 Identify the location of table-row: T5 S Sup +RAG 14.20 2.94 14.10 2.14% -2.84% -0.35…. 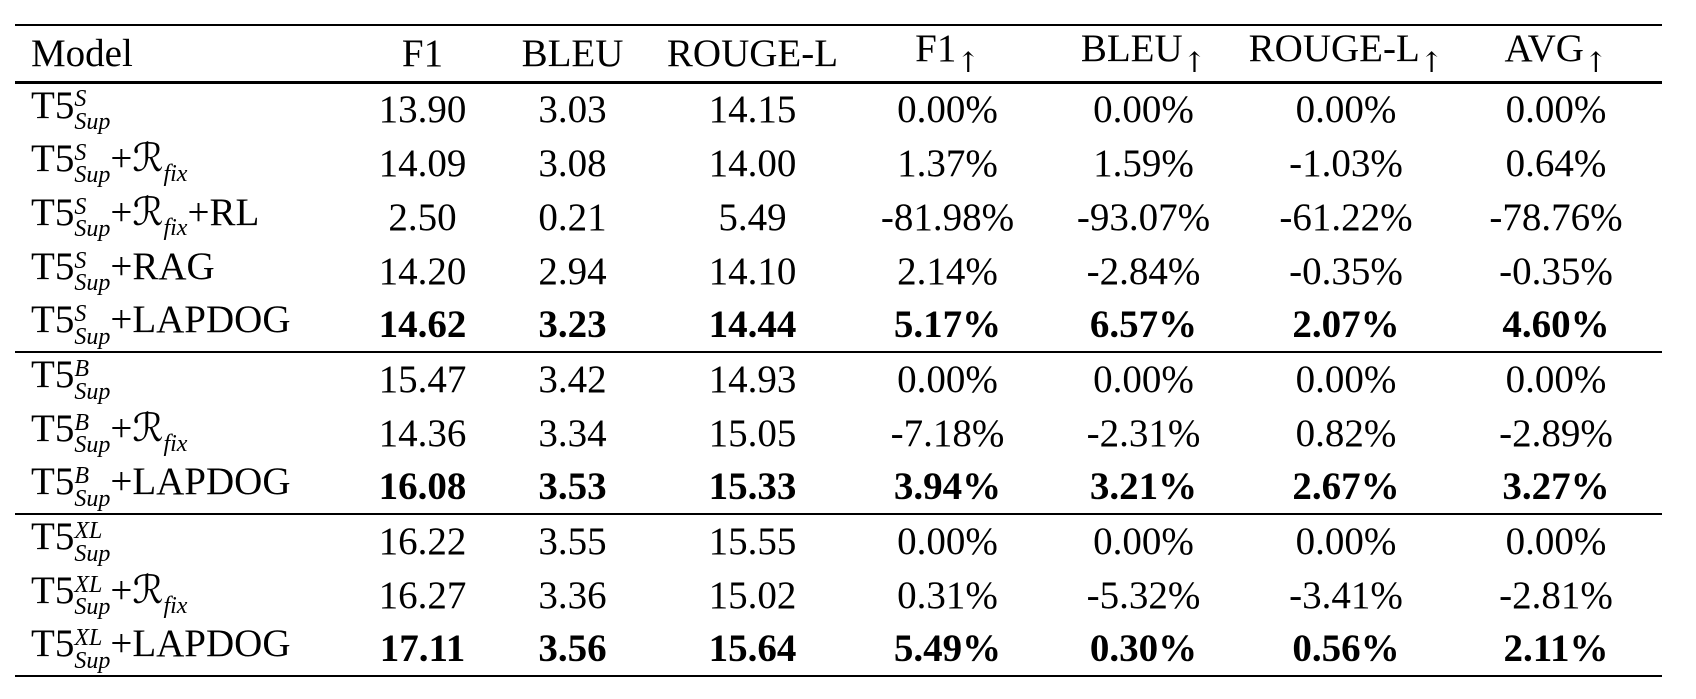
(838, 271).